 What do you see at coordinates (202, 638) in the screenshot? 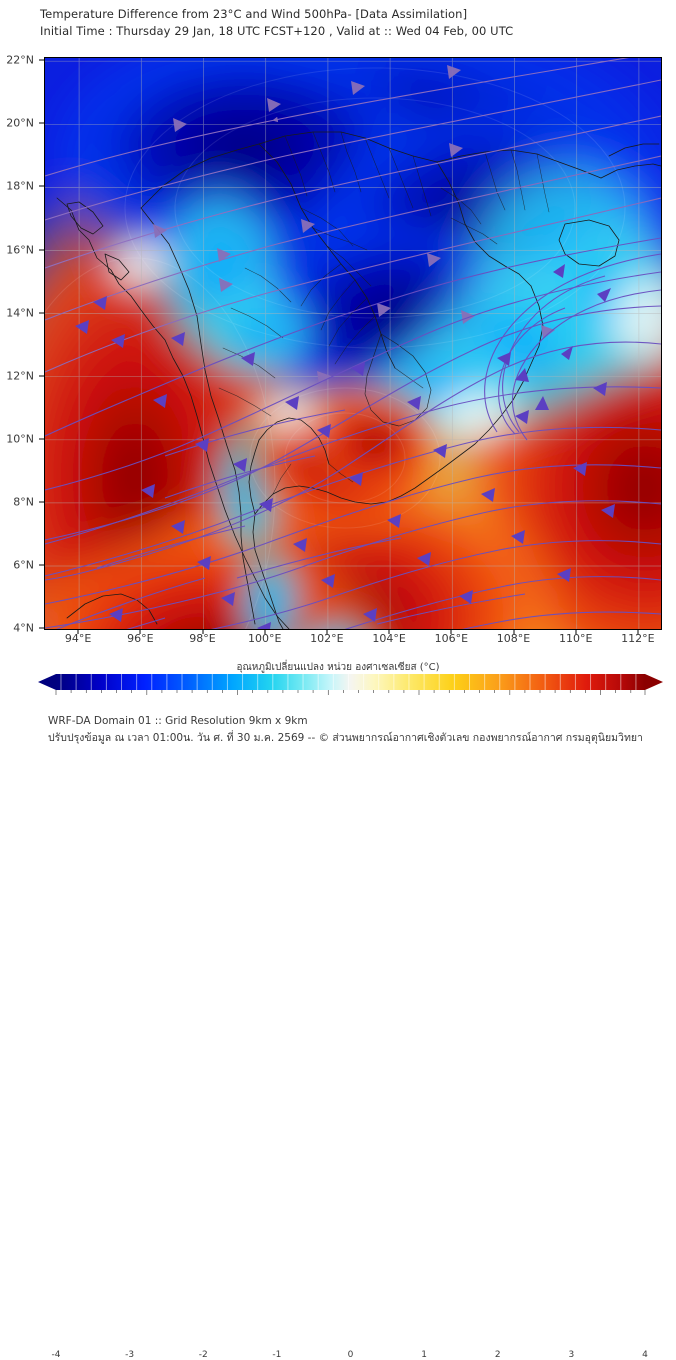
I see `x-tick-label: 98°E` at bounding box center [202, 638].